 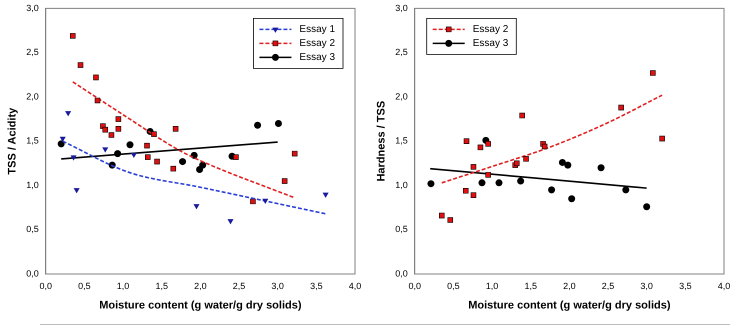 What do you see at coordinates (12, 140) in the screenshot?
I see `y-axis-title: TSS / Acidity` at bounding box center [12, 140].